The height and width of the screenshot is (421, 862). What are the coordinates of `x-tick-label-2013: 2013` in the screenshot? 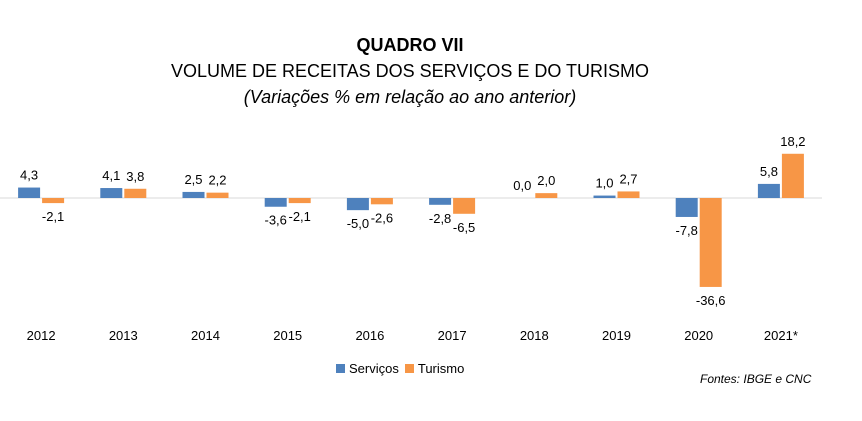 It's located at (123, 335).